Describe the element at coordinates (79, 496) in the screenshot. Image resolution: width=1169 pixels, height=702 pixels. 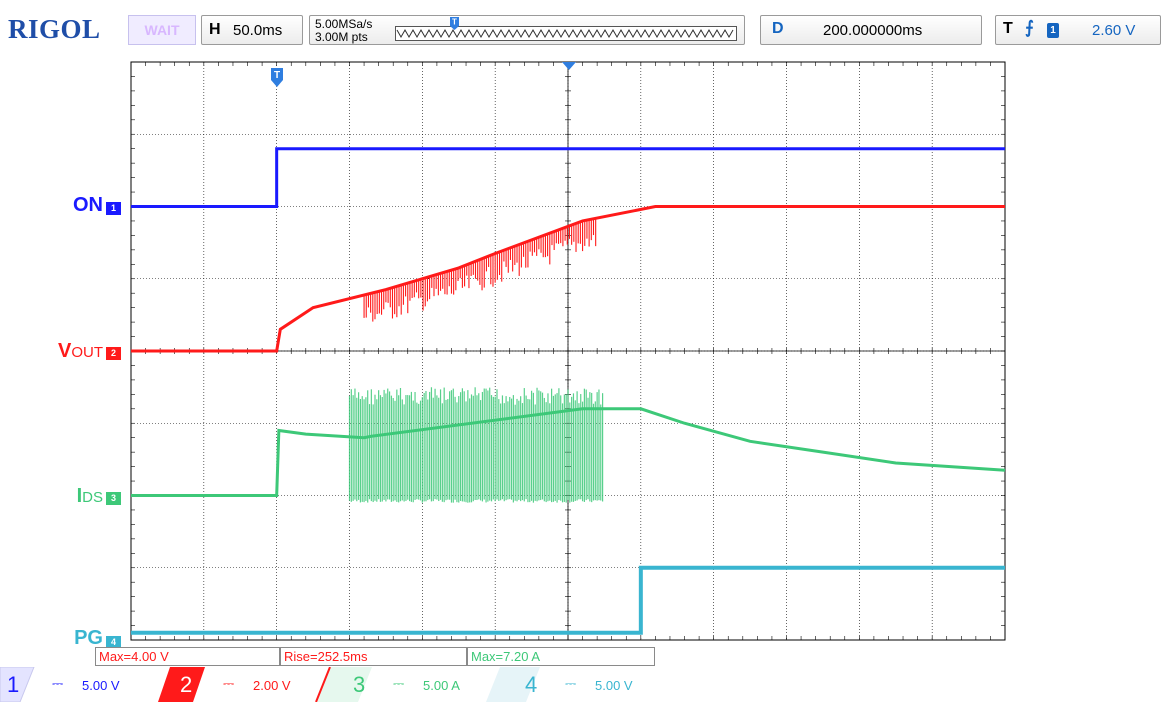
I see `channel-label-main: I` at that location.